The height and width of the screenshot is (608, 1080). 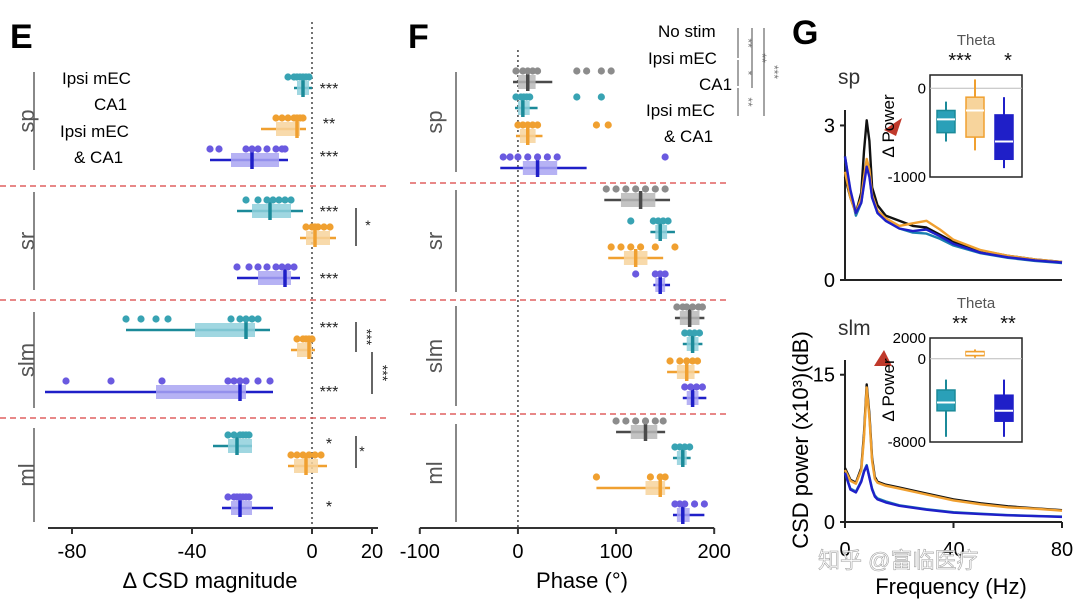 What do you see at coordinates (434, 356) in the screenshot?
I see `f-layer-label-slm: slm` at bounding box center [434, 356].